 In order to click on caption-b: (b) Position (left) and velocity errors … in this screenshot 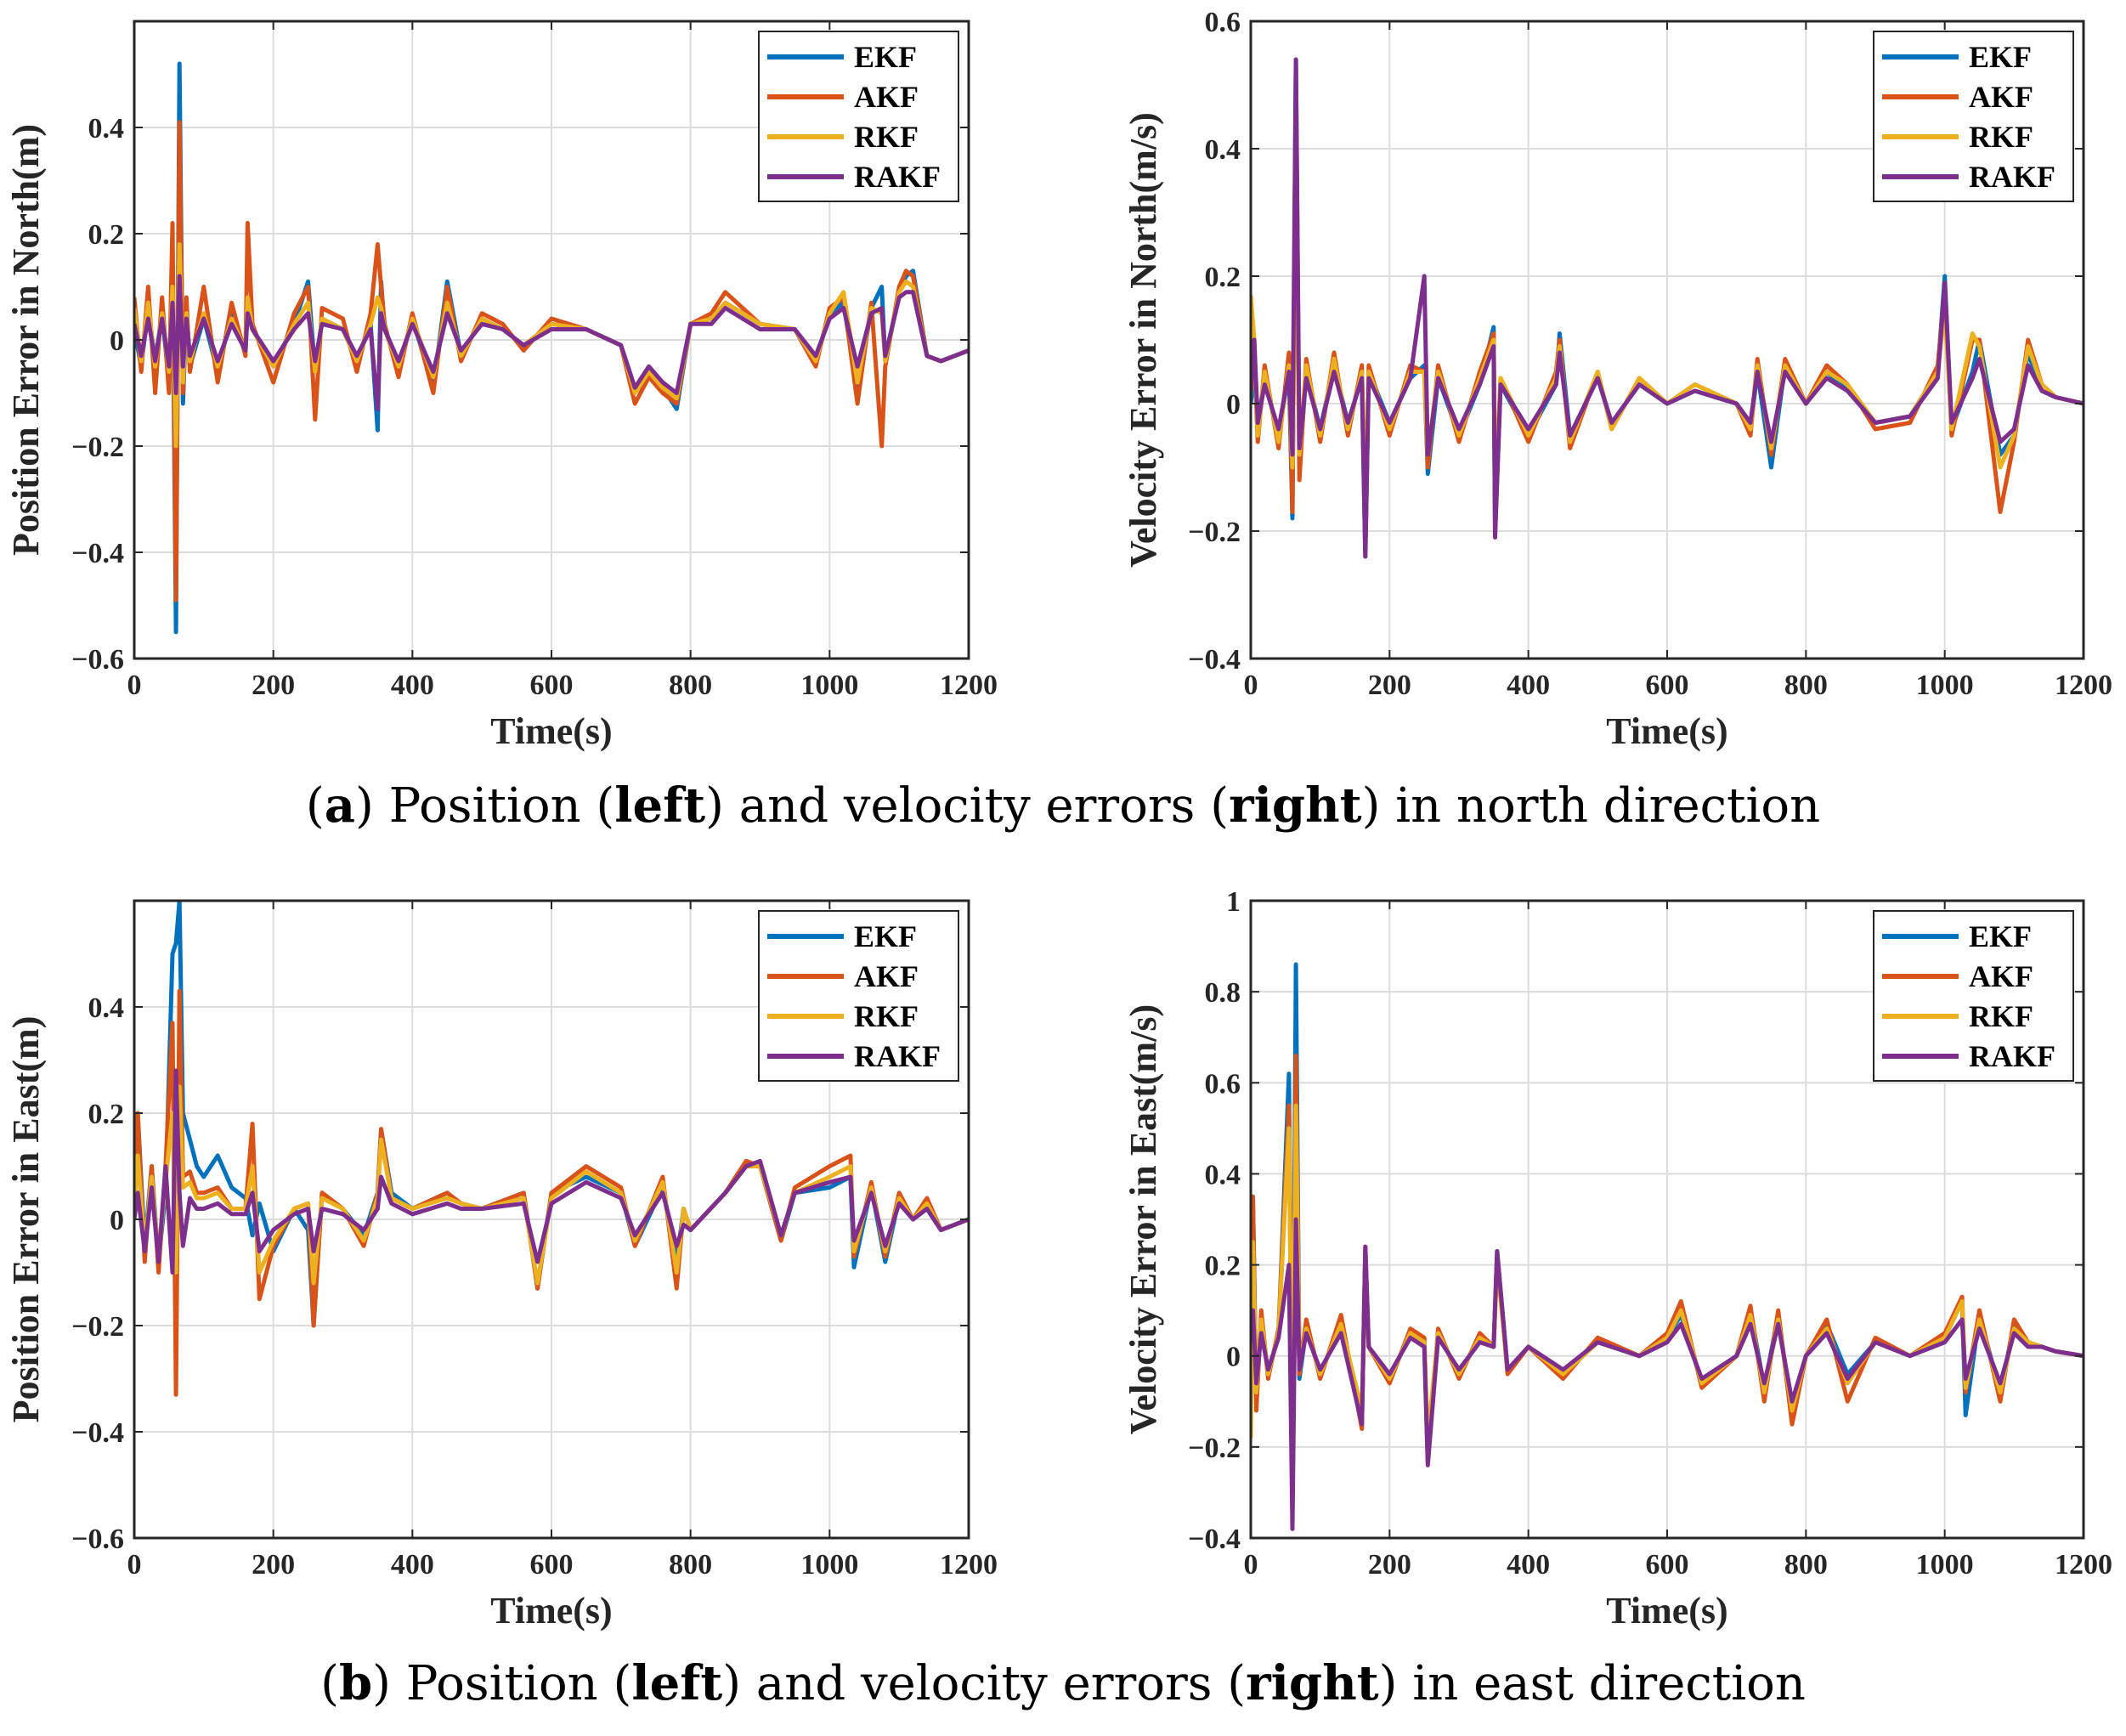, I will do `click(1063, 1683)`.